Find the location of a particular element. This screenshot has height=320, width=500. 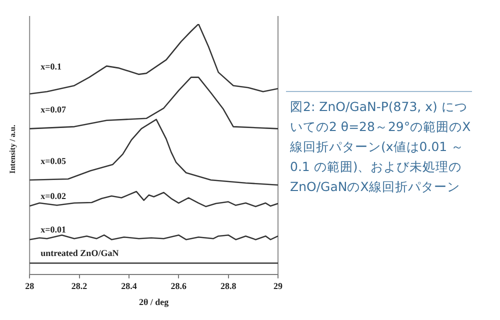

series-label: x=0.05 is located at coordinates (53, 161).